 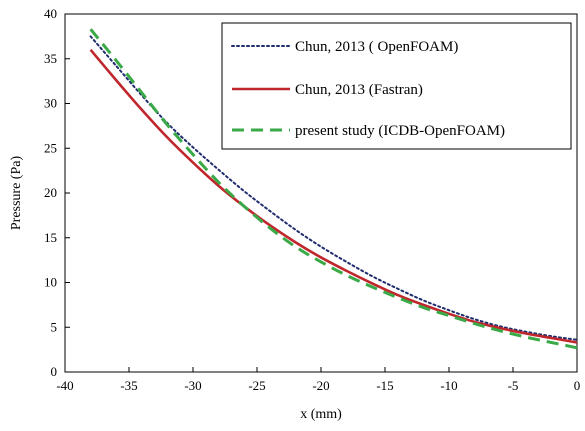 I want to click on y-tick-label: 30, so click(x=50, y=103).